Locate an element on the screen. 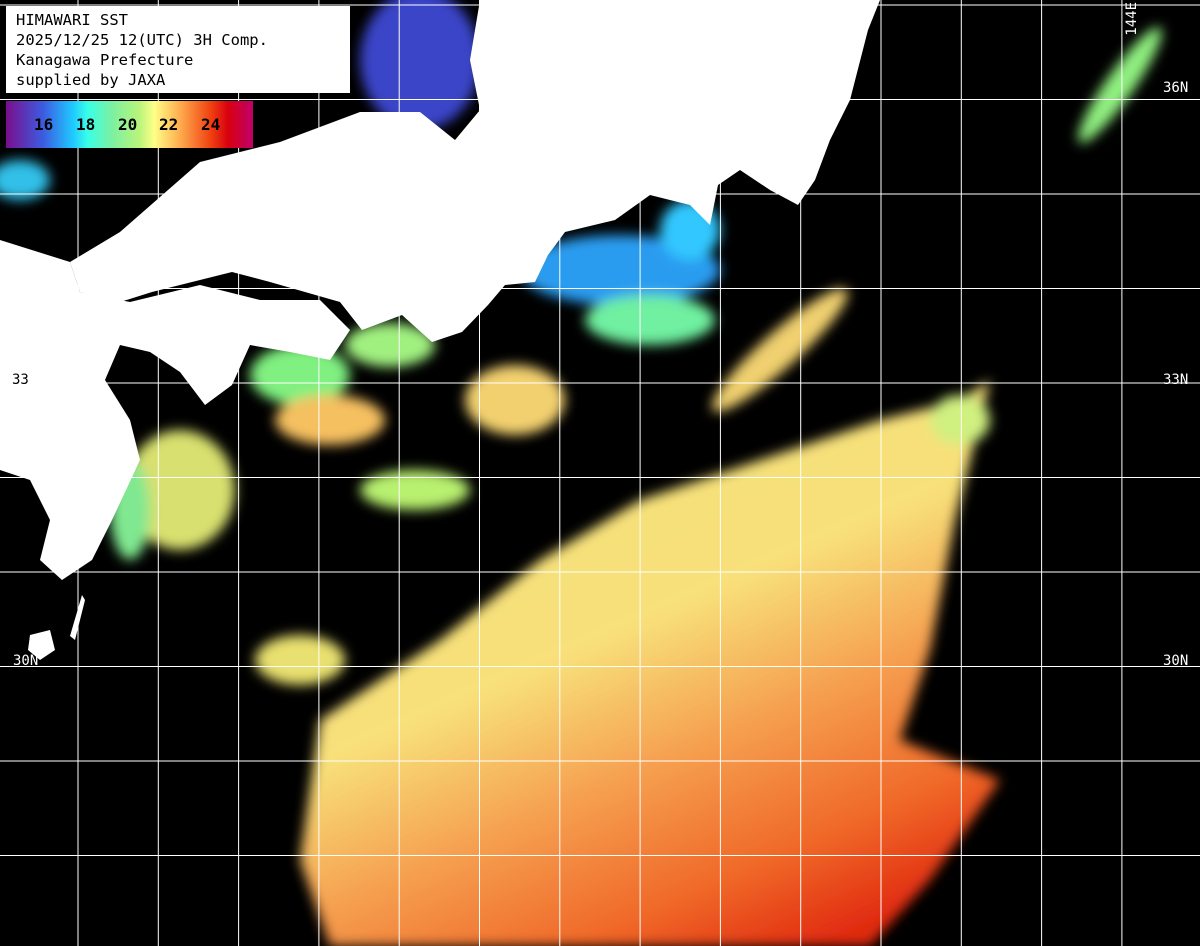  sst-blob-purple is located at coordinates (420, 65).